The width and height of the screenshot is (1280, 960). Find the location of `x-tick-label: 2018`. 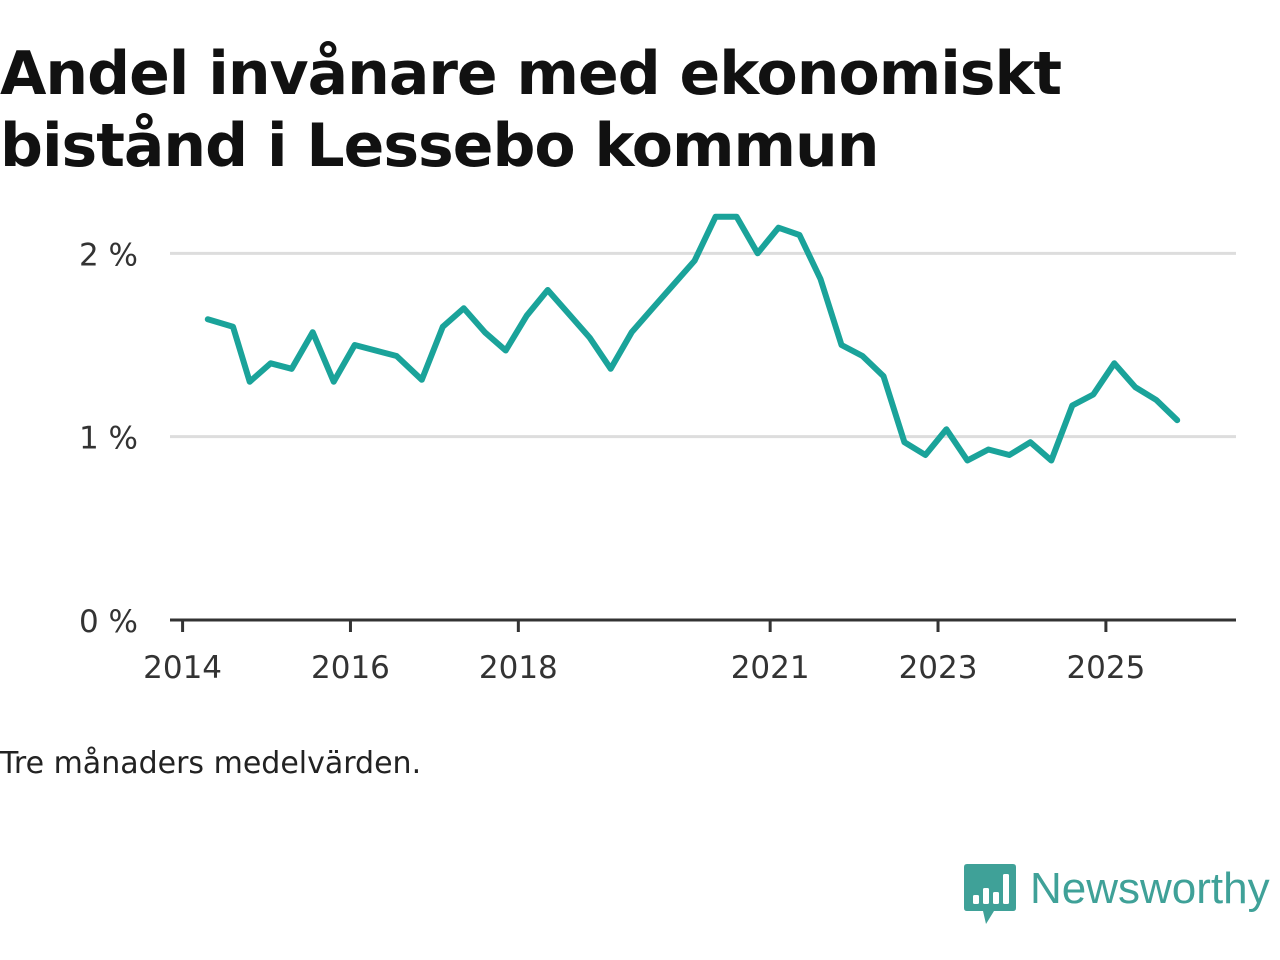

x-tick-label: 2018 is located at coordinates (518, 668).